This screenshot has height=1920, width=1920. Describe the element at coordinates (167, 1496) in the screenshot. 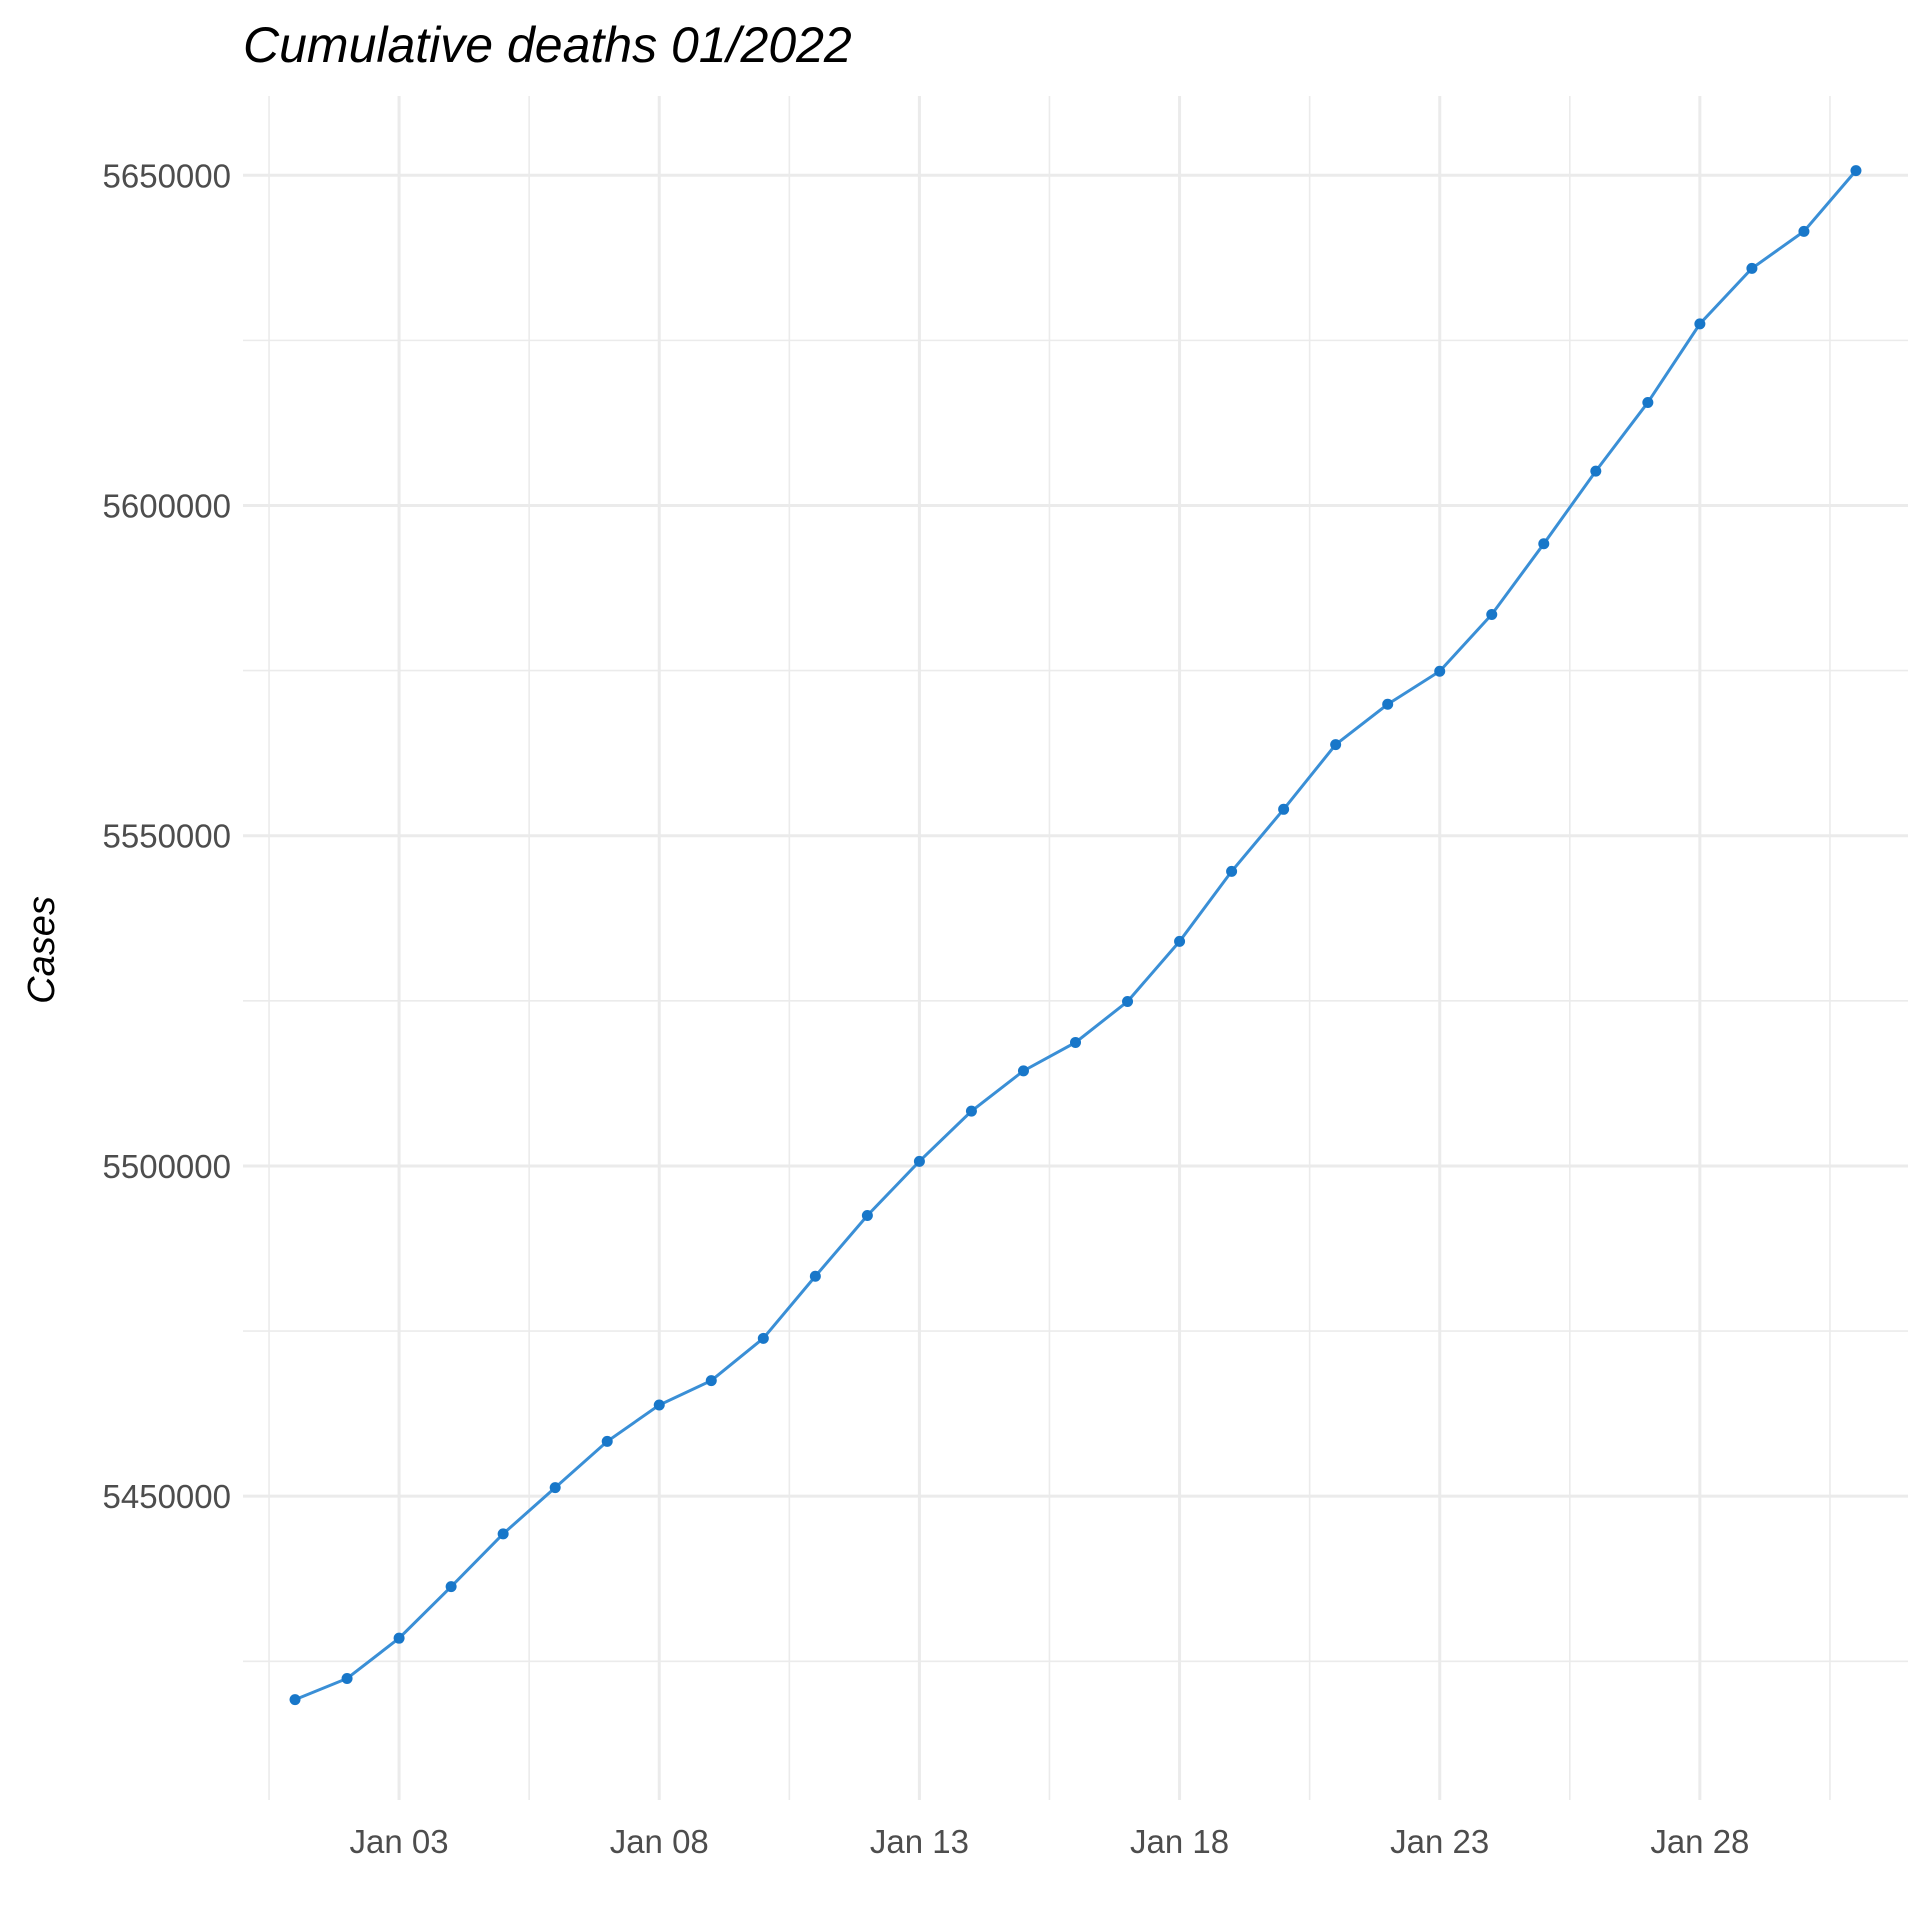

I see `y-tick-label: 5450000` at that location.